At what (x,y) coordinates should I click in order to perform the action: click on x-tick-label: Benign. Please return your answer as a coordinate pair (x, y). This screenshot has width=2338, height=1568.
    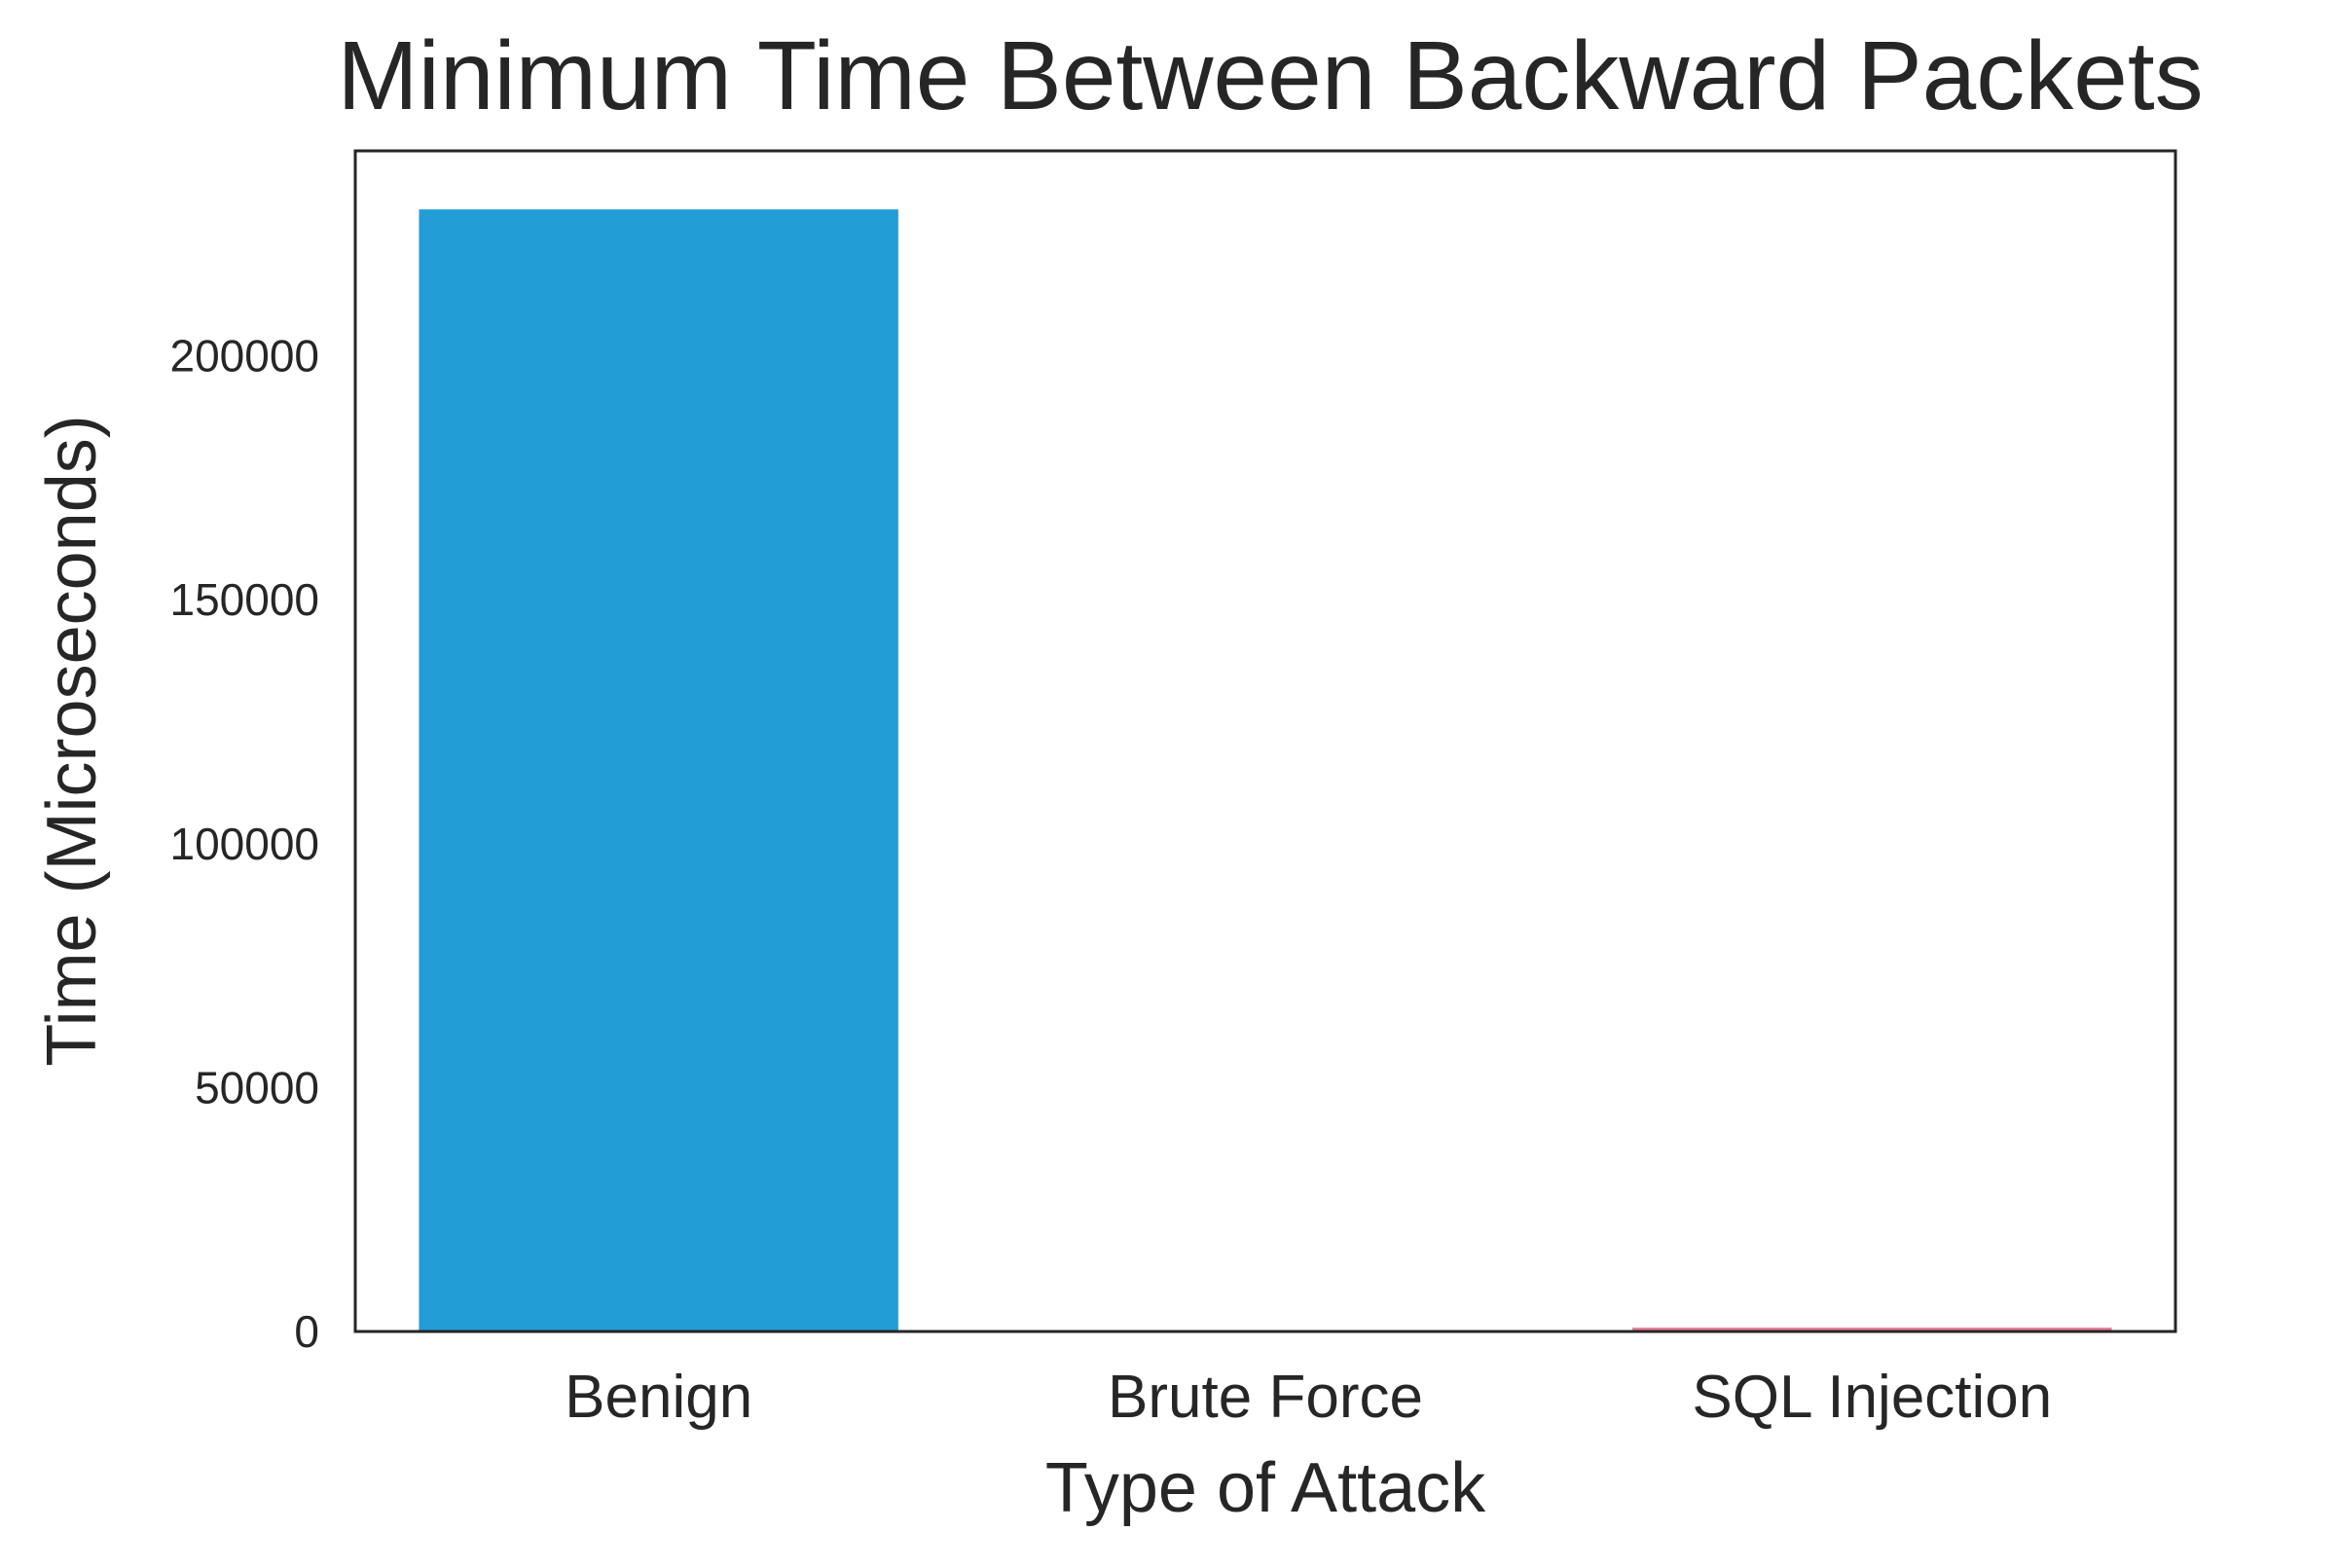
    Looking at the image, I should click on (658, 1397).